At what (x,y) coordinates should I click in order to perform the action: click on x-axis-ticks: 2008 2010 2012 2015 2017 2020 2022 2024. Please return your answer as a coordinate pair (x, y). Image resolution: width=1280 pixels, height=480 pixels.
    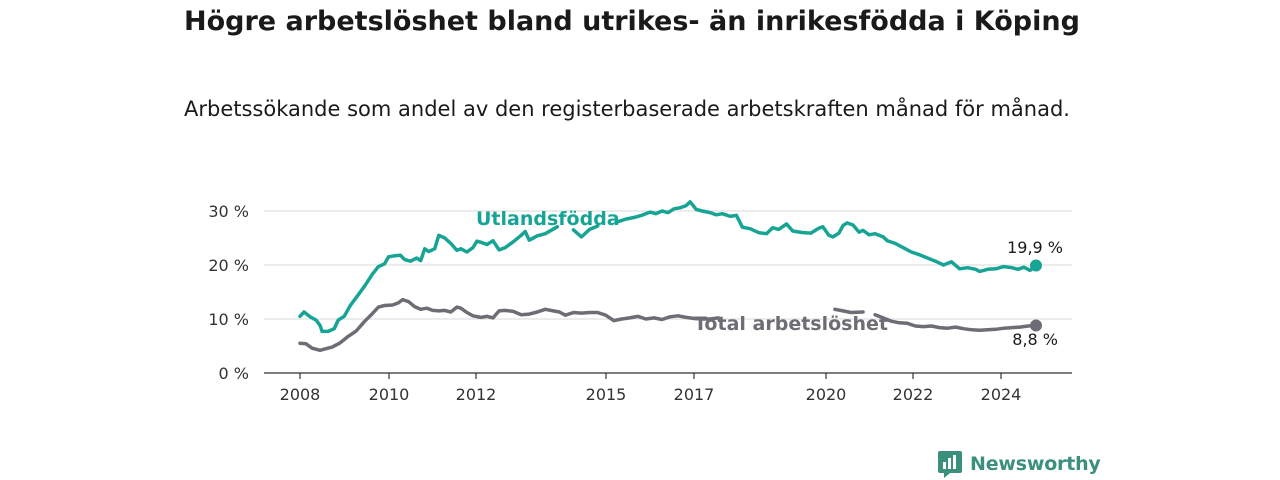
    Looking at the image, I should click on (651, 388).